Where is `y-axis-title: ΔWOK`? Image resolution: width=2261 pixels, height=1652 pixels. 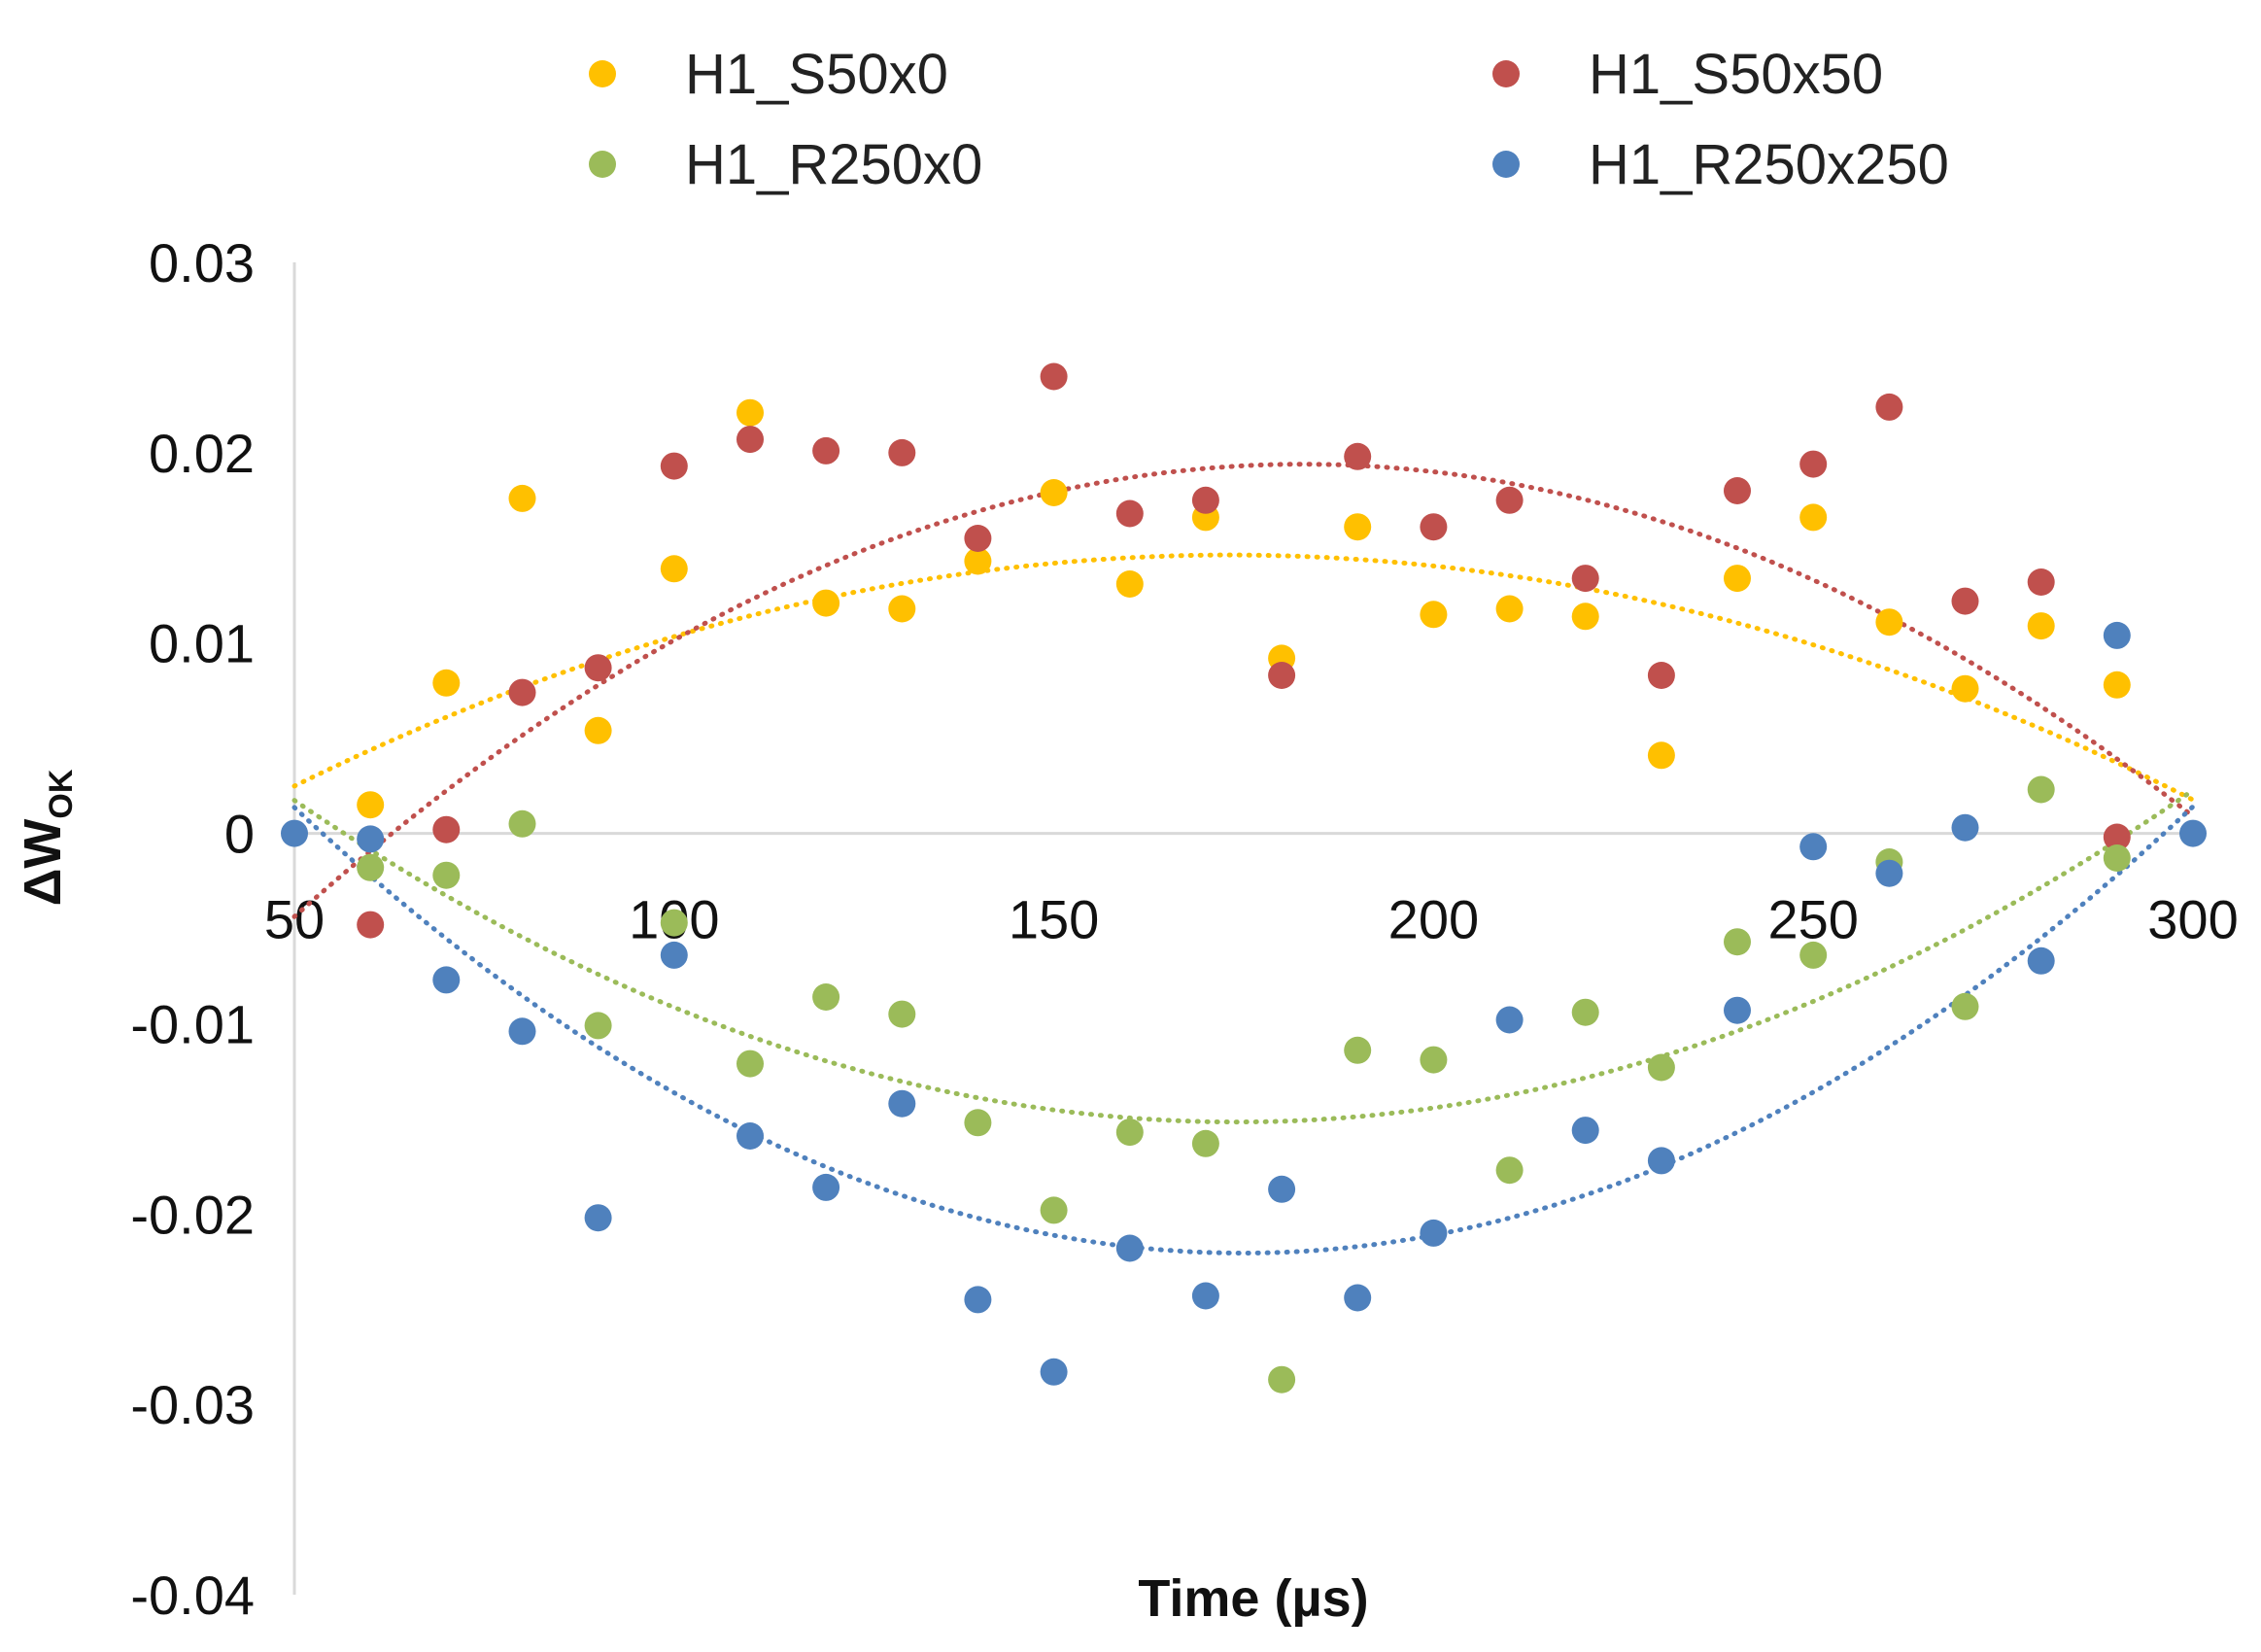
y-axis-title: ΔWOK is located at coordinates (47, 837).